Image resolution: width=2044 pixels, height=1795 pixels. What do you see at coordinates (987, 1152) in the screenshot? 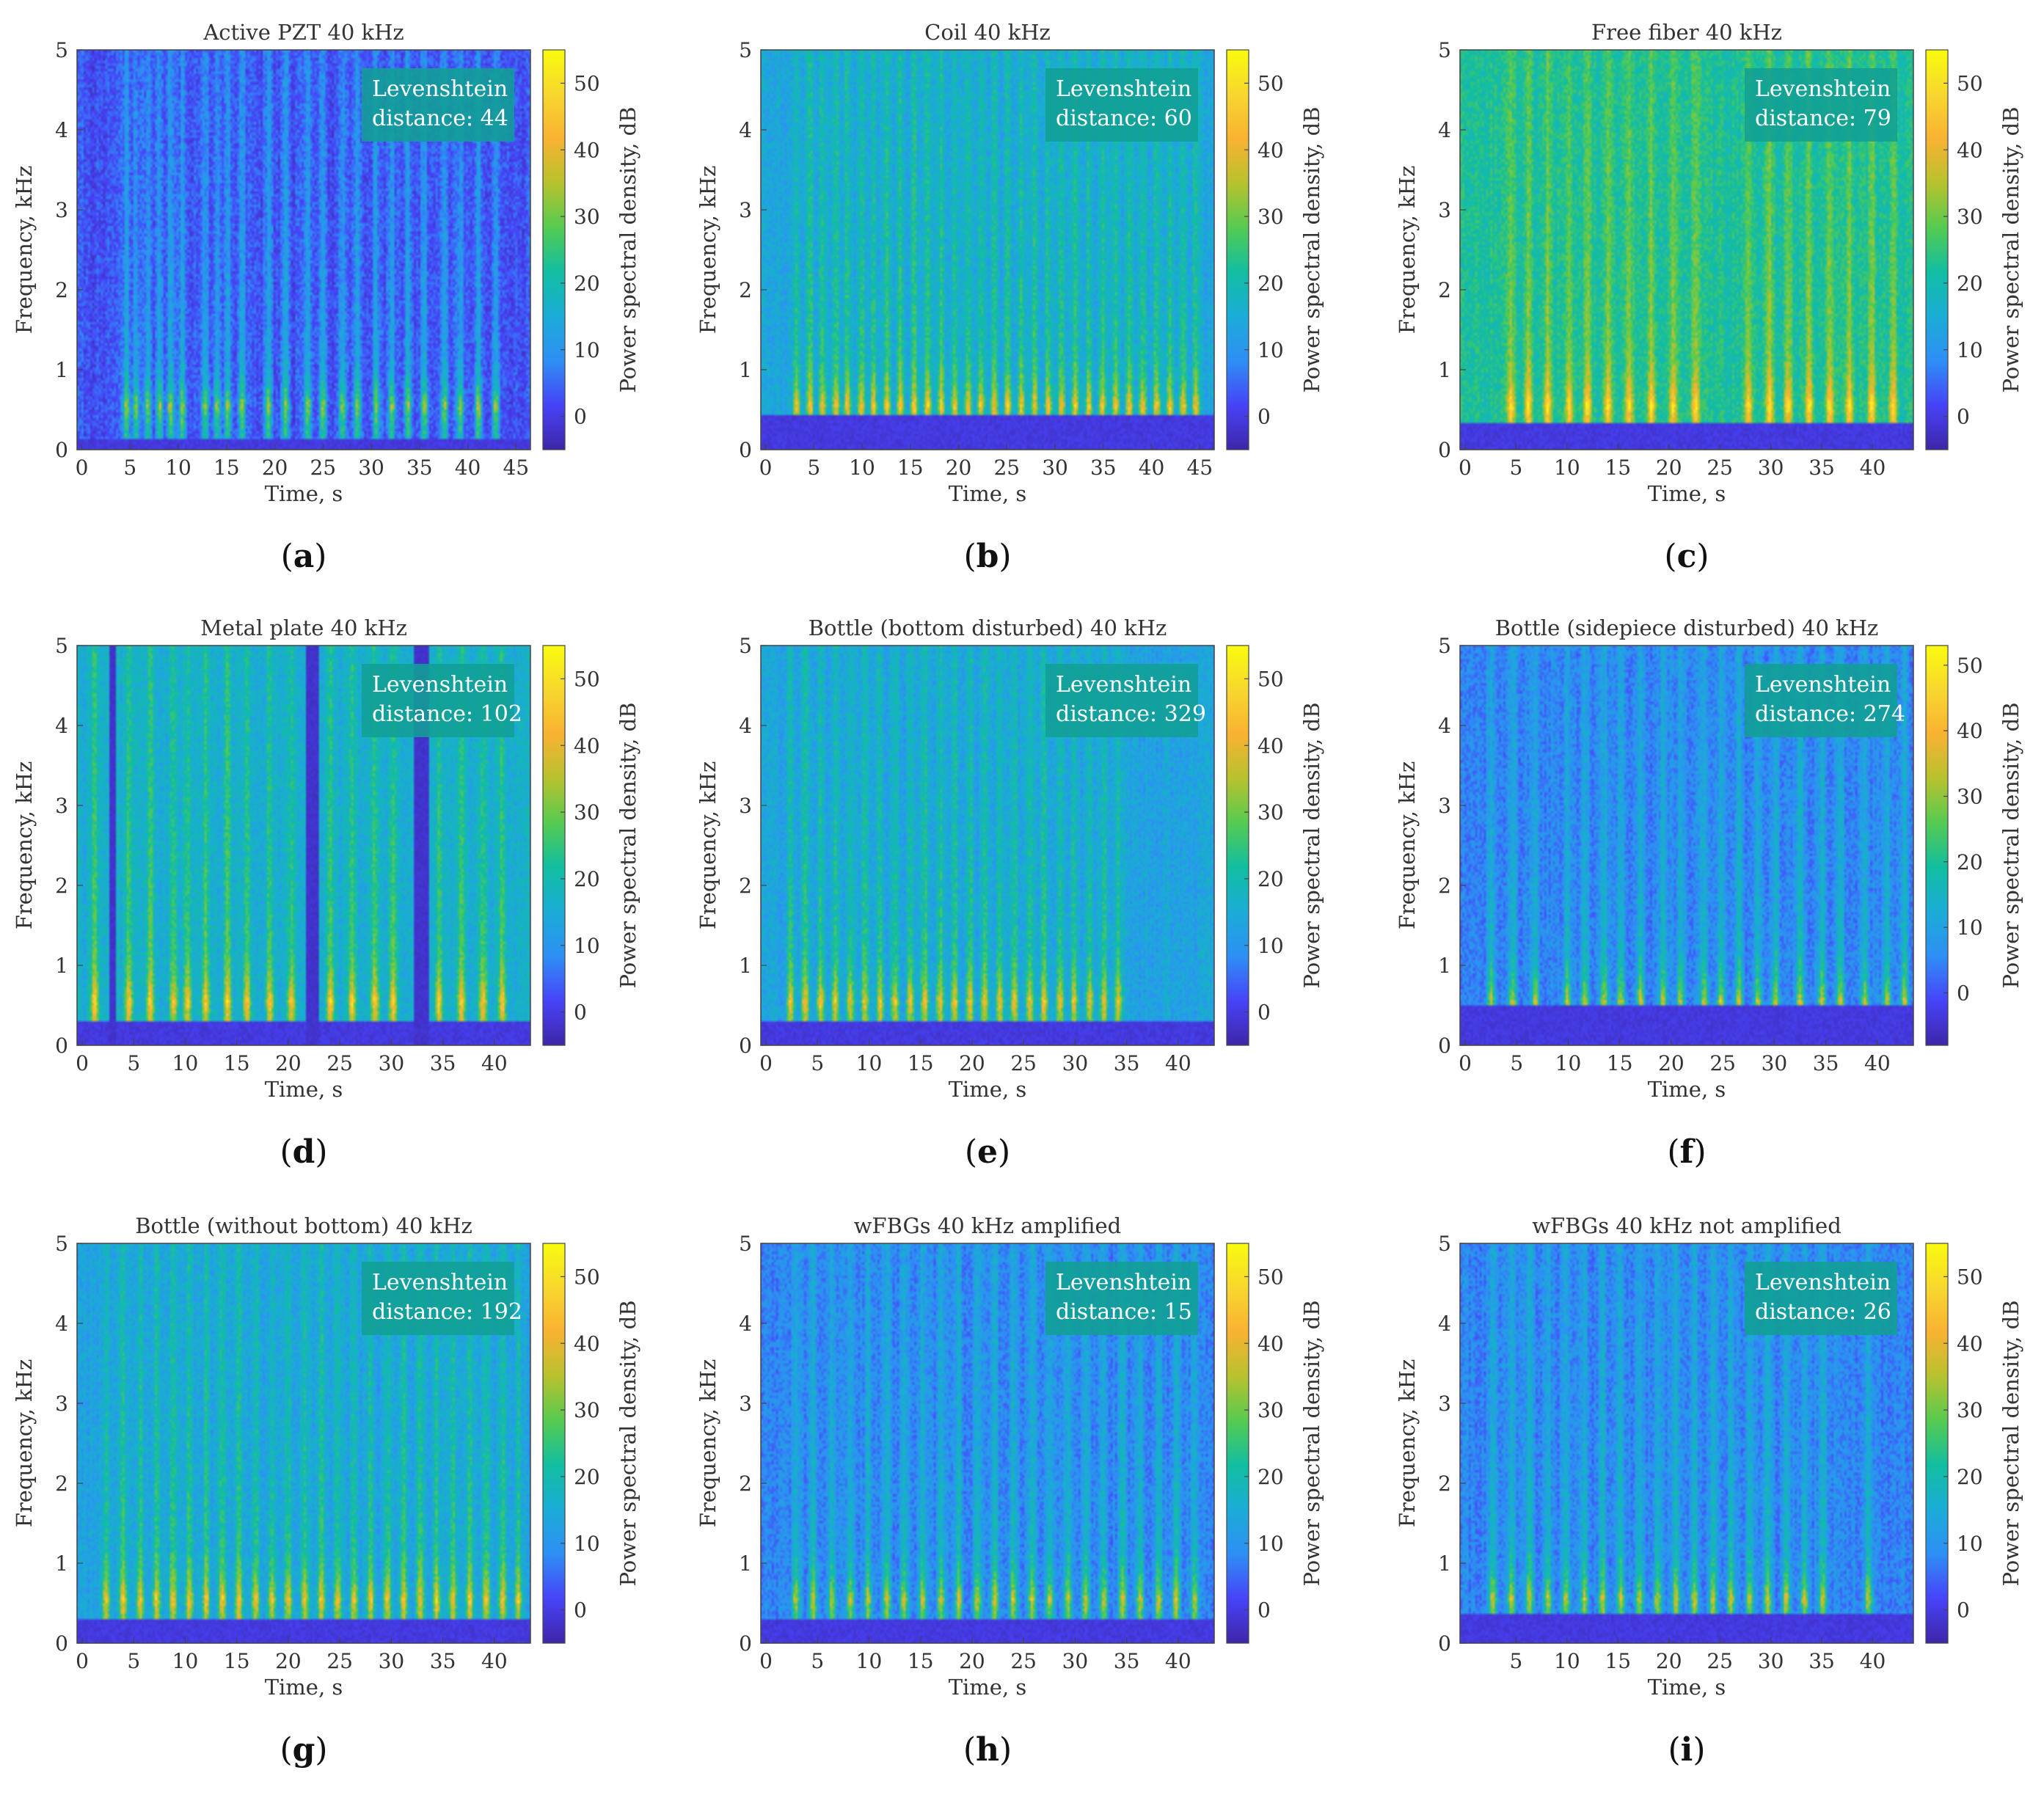
I see `subfigure-label: (e)` at bounding box center [987, 1152].